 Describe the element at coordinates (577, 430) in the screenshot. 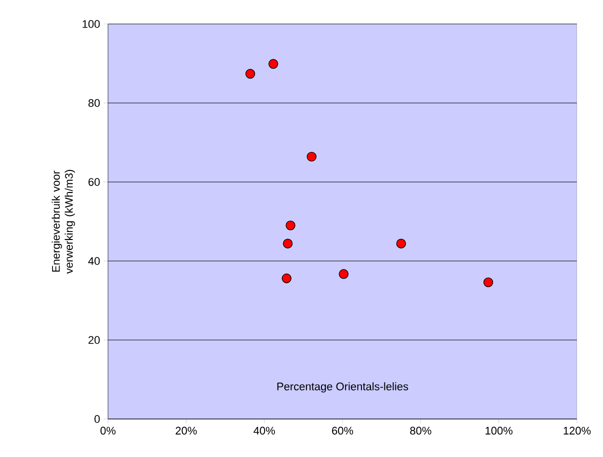

I see `x-tick-label: 120%` at that location.